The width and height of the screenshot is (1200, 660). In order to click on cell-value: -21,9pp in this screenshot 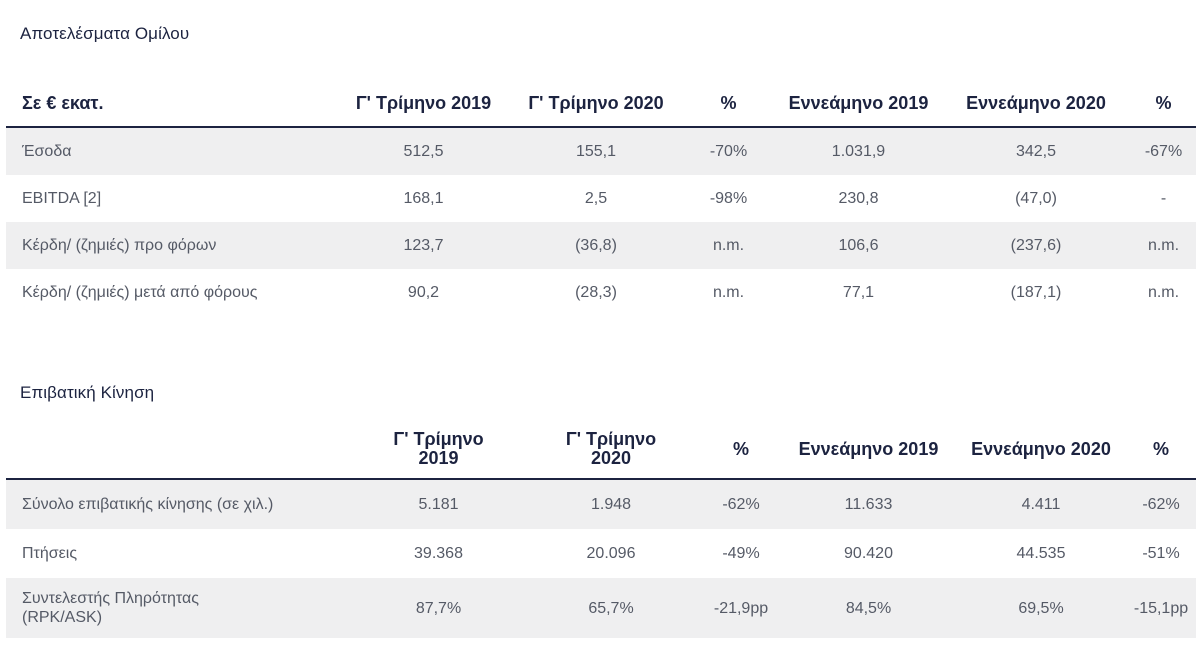, I will do `click(741, 608)`.